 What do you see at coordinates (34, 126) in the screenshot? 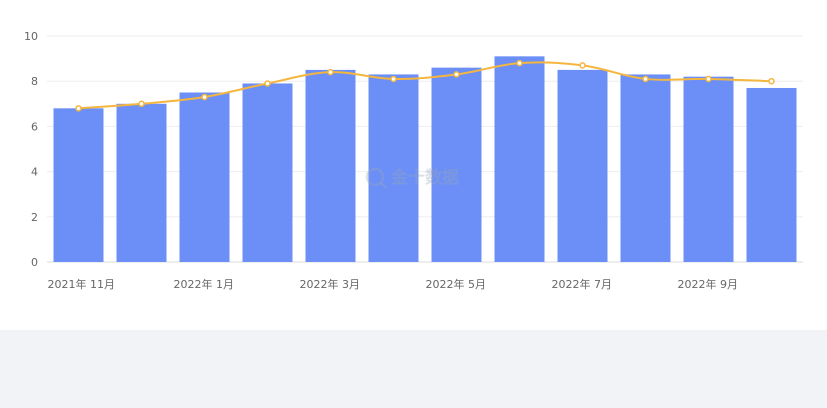
I see `y-tick-label: 6` at bounding box center [34, 126].